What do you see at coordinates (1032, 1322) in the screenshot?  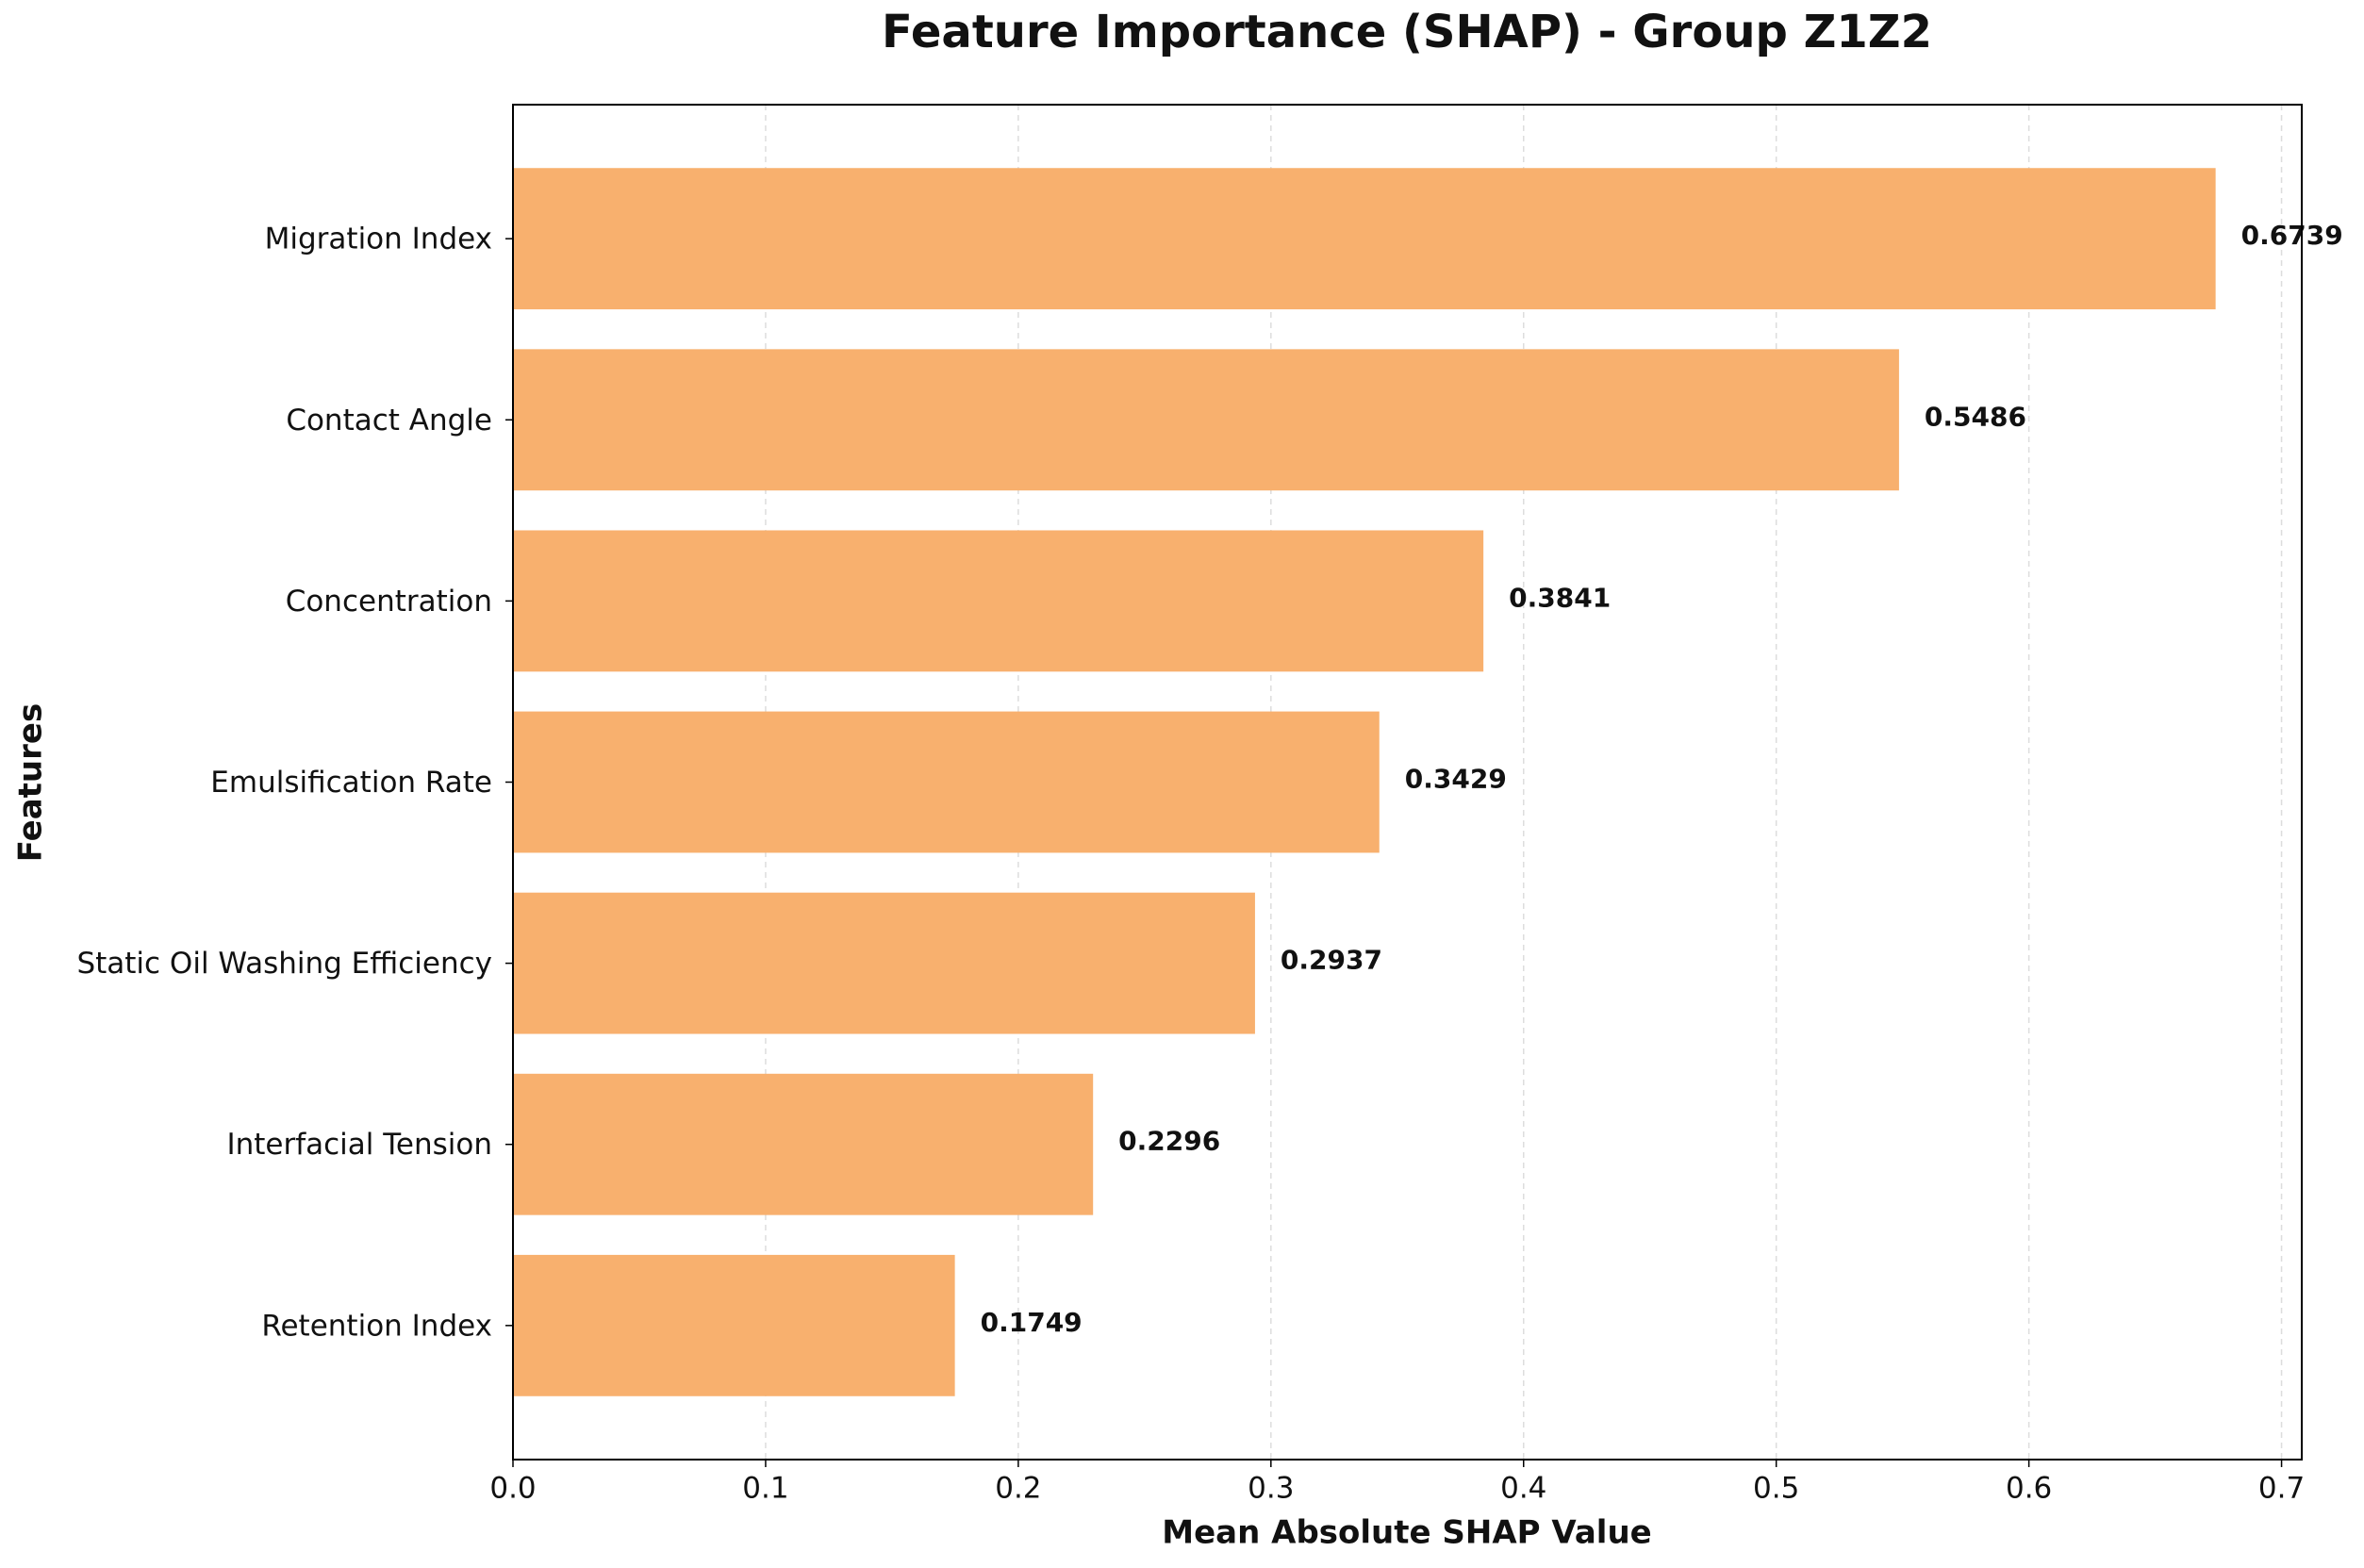 I see `value-label: 0.1749` at bounding box center [1032, 1322].